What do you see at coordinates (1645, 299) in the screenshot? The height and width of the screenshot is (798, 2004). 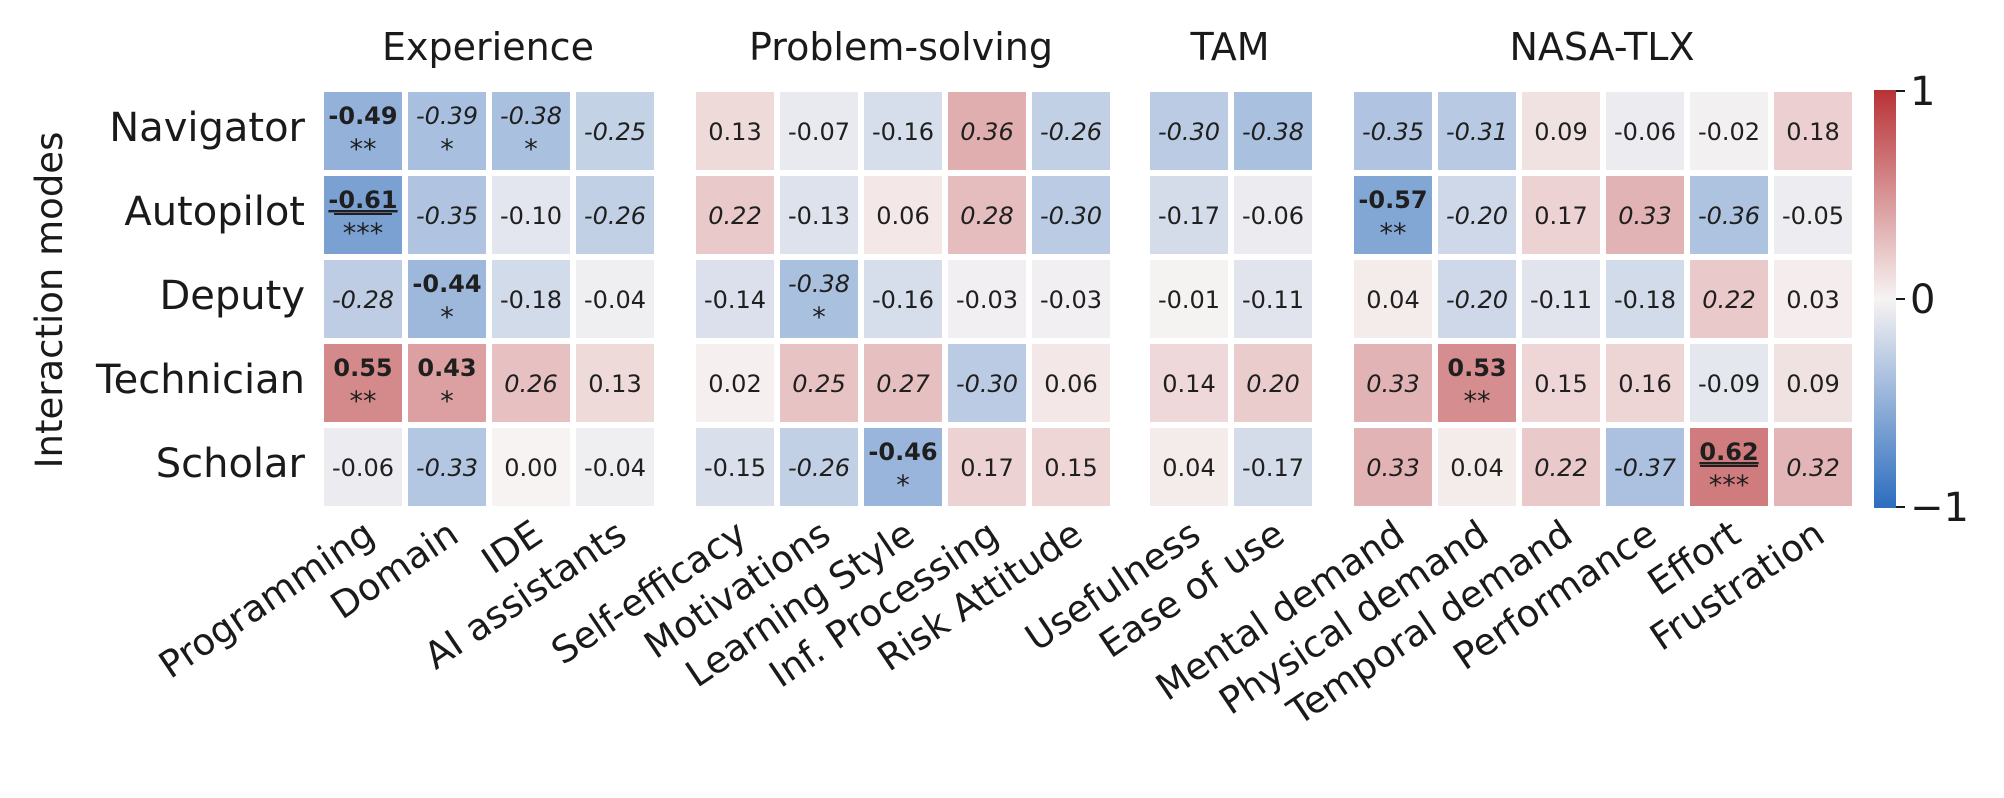 I see `cell-deputy-performance-fill` at bounding box center [1645, 299].